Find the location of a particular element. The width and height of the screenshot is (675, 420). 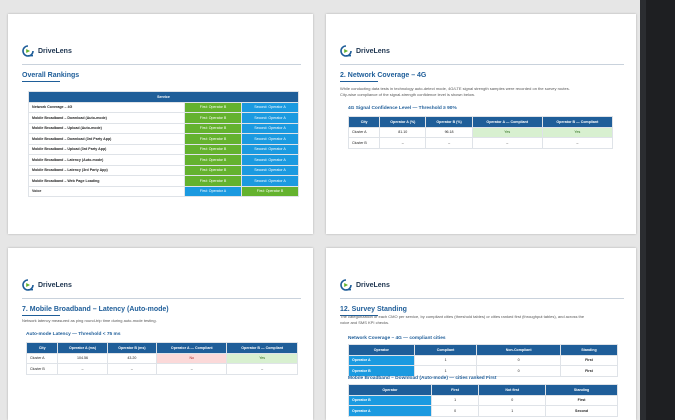

column-header: Operator A (ms) is located at coordinates (82, 348).